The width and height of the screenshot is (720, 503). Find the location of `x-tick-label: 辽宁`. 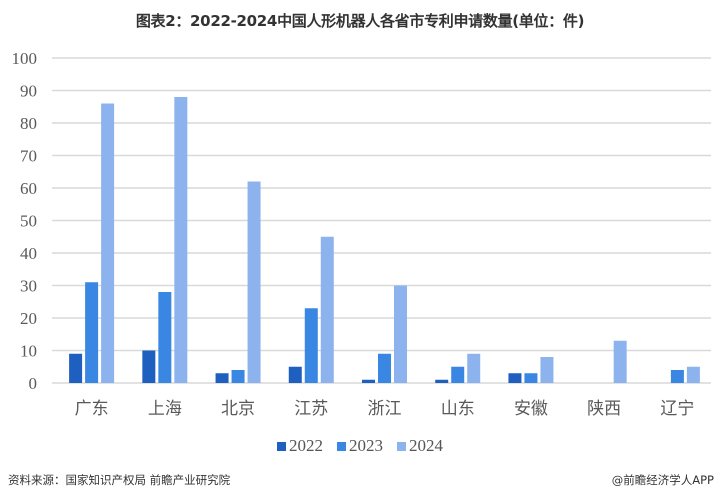

x-tick-label: 辽宁 is located at coordinates (677, 409).